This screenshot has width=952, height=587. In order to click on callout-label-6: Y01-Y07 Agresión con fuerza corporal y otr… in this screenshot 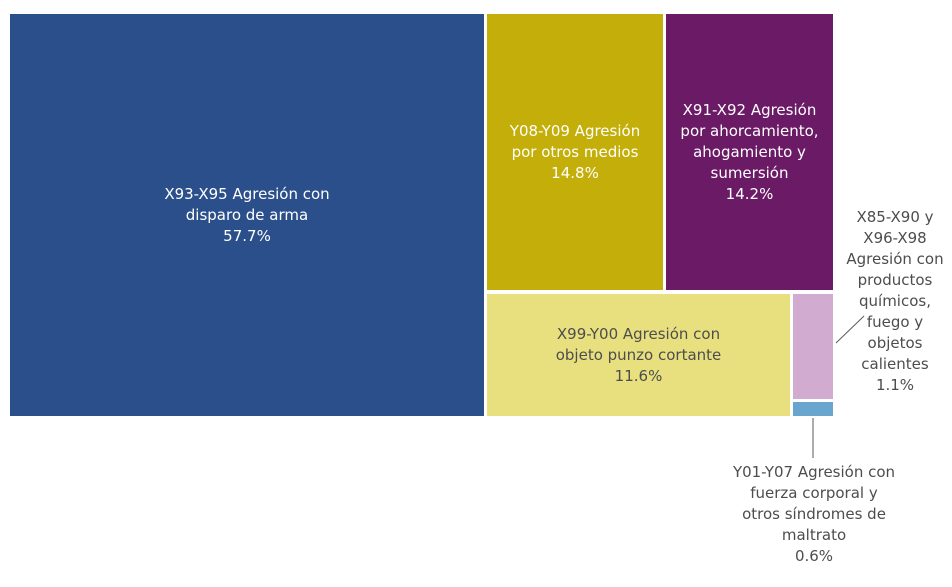, I will do `click(814, 514)`.